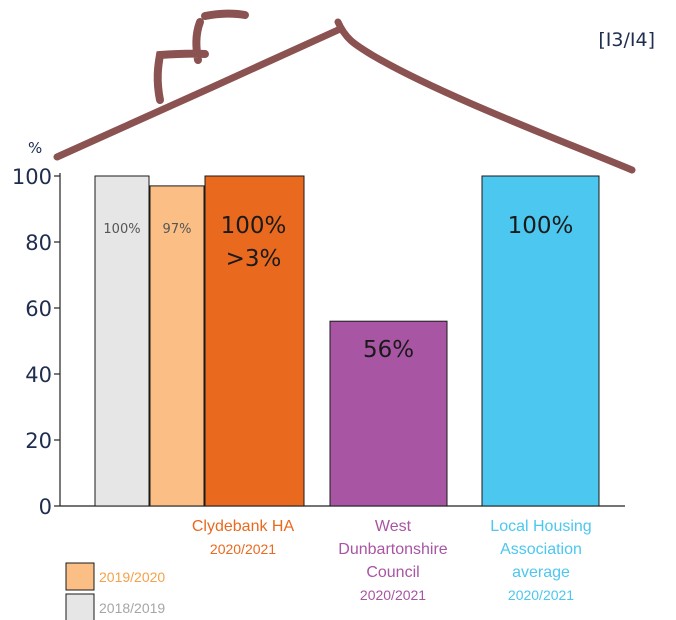 The image size is (676, 620). What do you see at coordinates (132, 608) in the screenshot?
I see `legend-label: 2018/2019` at bounding box center [132, 608].